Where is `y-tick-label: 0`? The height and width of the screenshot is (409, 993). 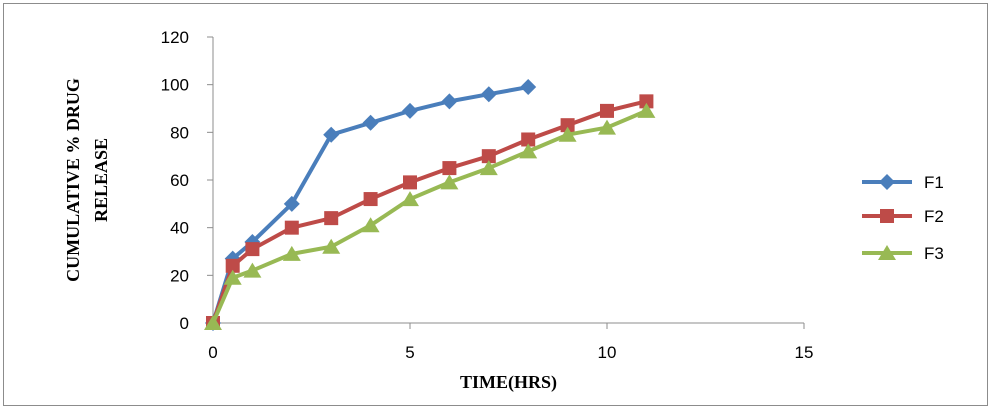 y-tick-label: 0 is located at coordinates (184, 323).